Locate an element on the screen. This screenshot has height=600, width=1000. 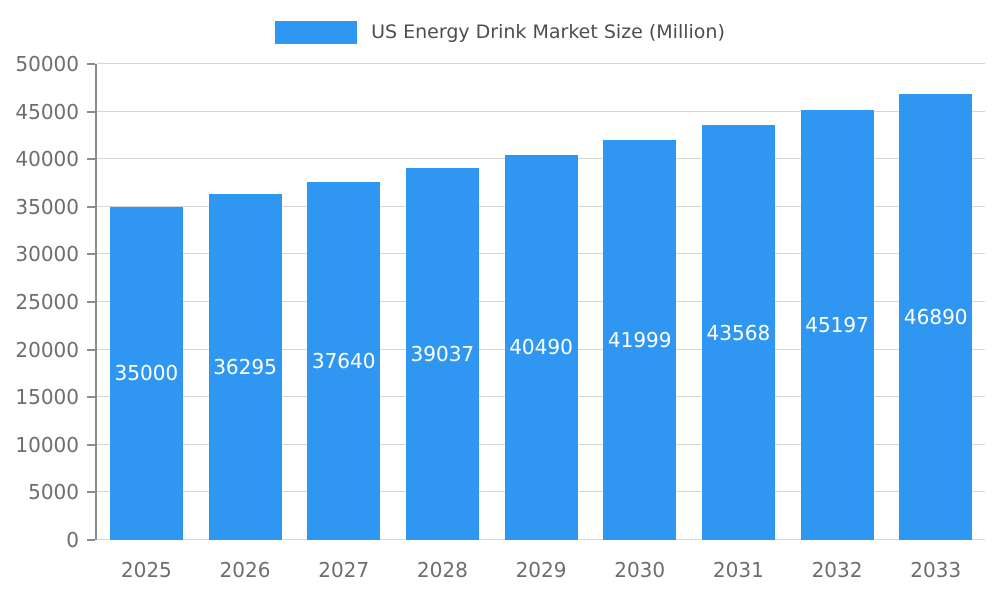
bar-2028: 39037 is located at coordinates (442, 354).